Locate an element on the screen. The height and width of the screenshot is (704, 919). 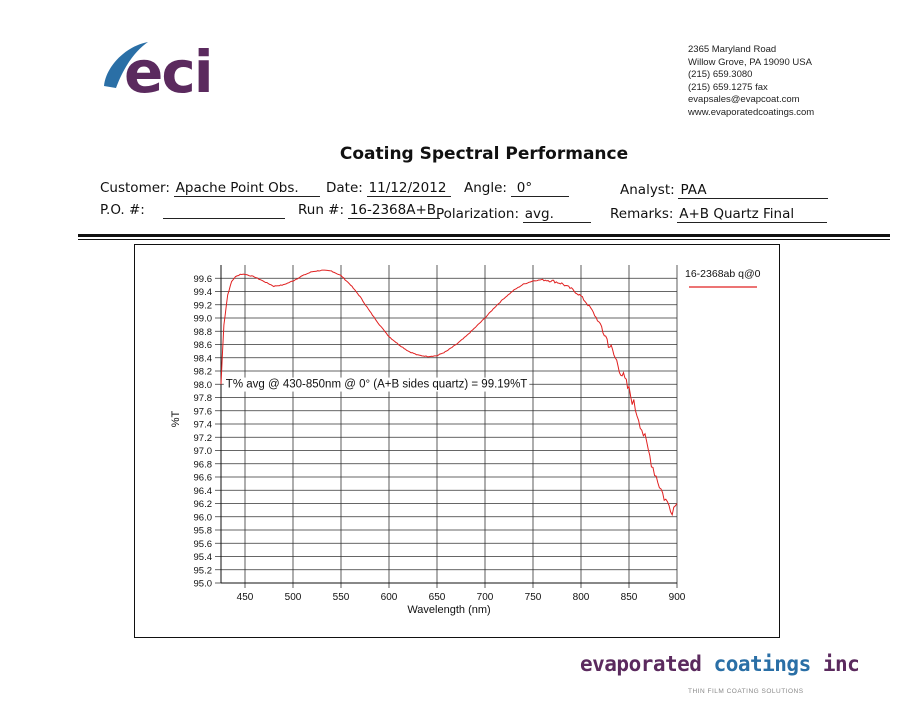
y-tick-label: 99.4 is located at coordinates (203, 292).